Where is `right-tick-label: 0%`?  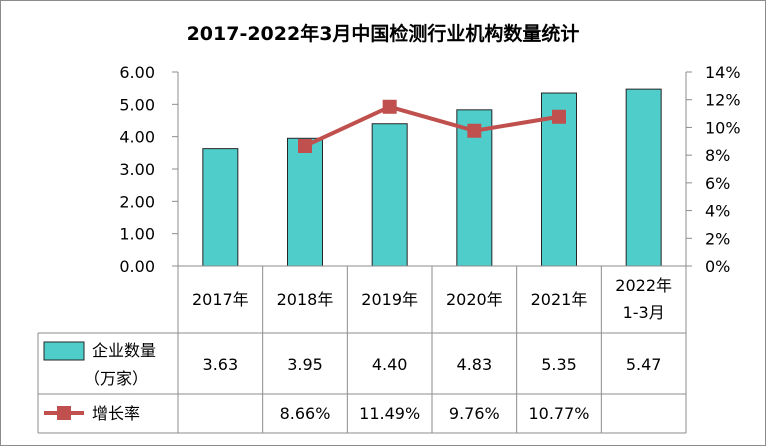 right-tick-label: 0% is located at coordinates (717, 266).